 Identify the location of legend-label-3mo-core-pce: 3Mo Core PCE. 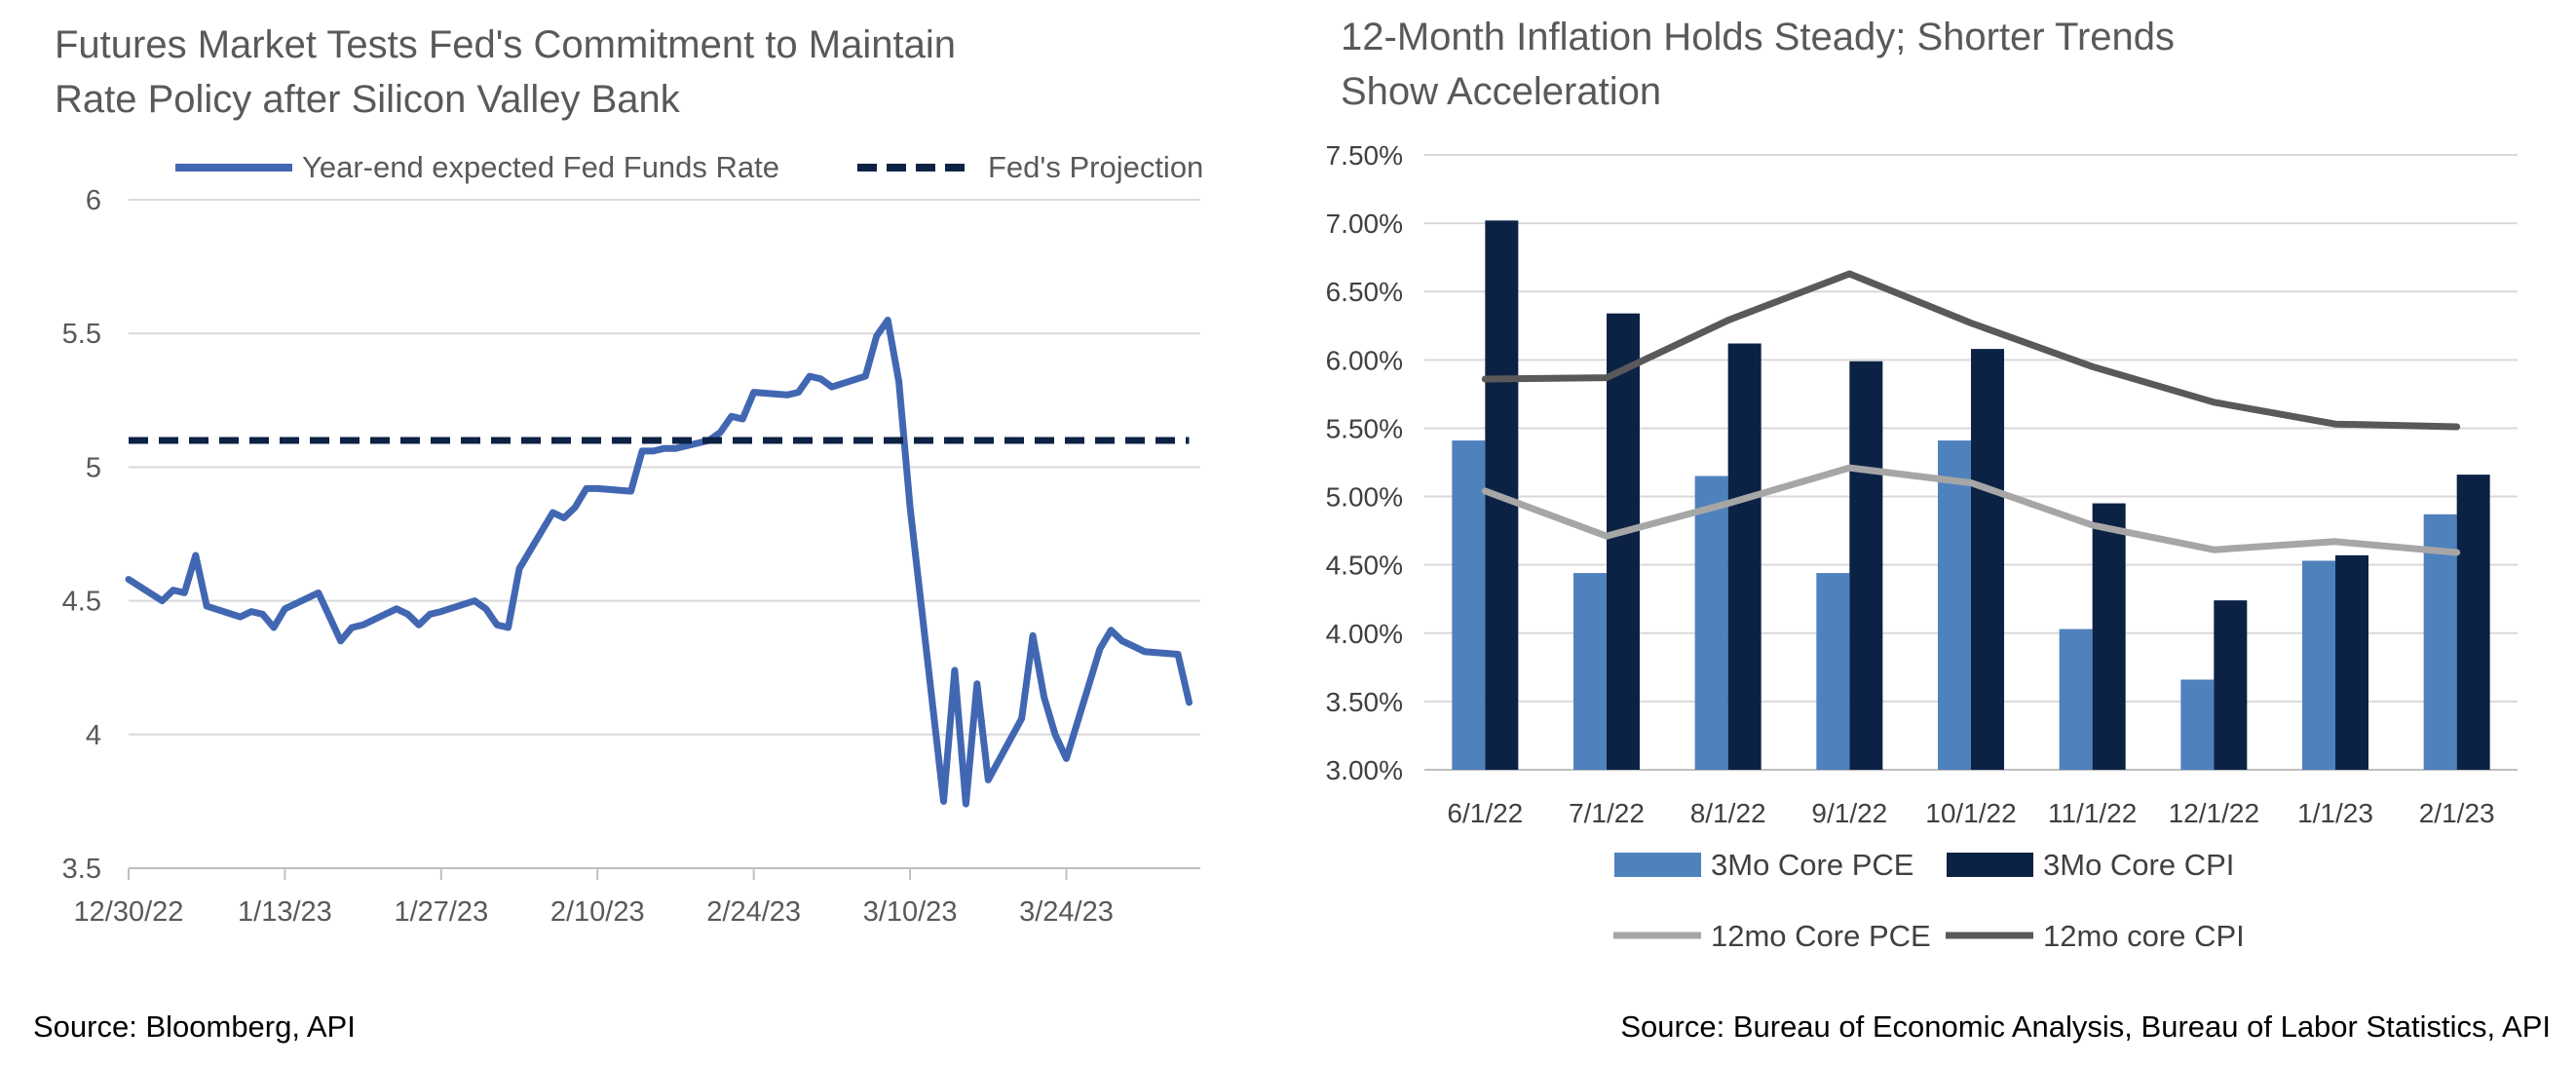
(1812, 865).